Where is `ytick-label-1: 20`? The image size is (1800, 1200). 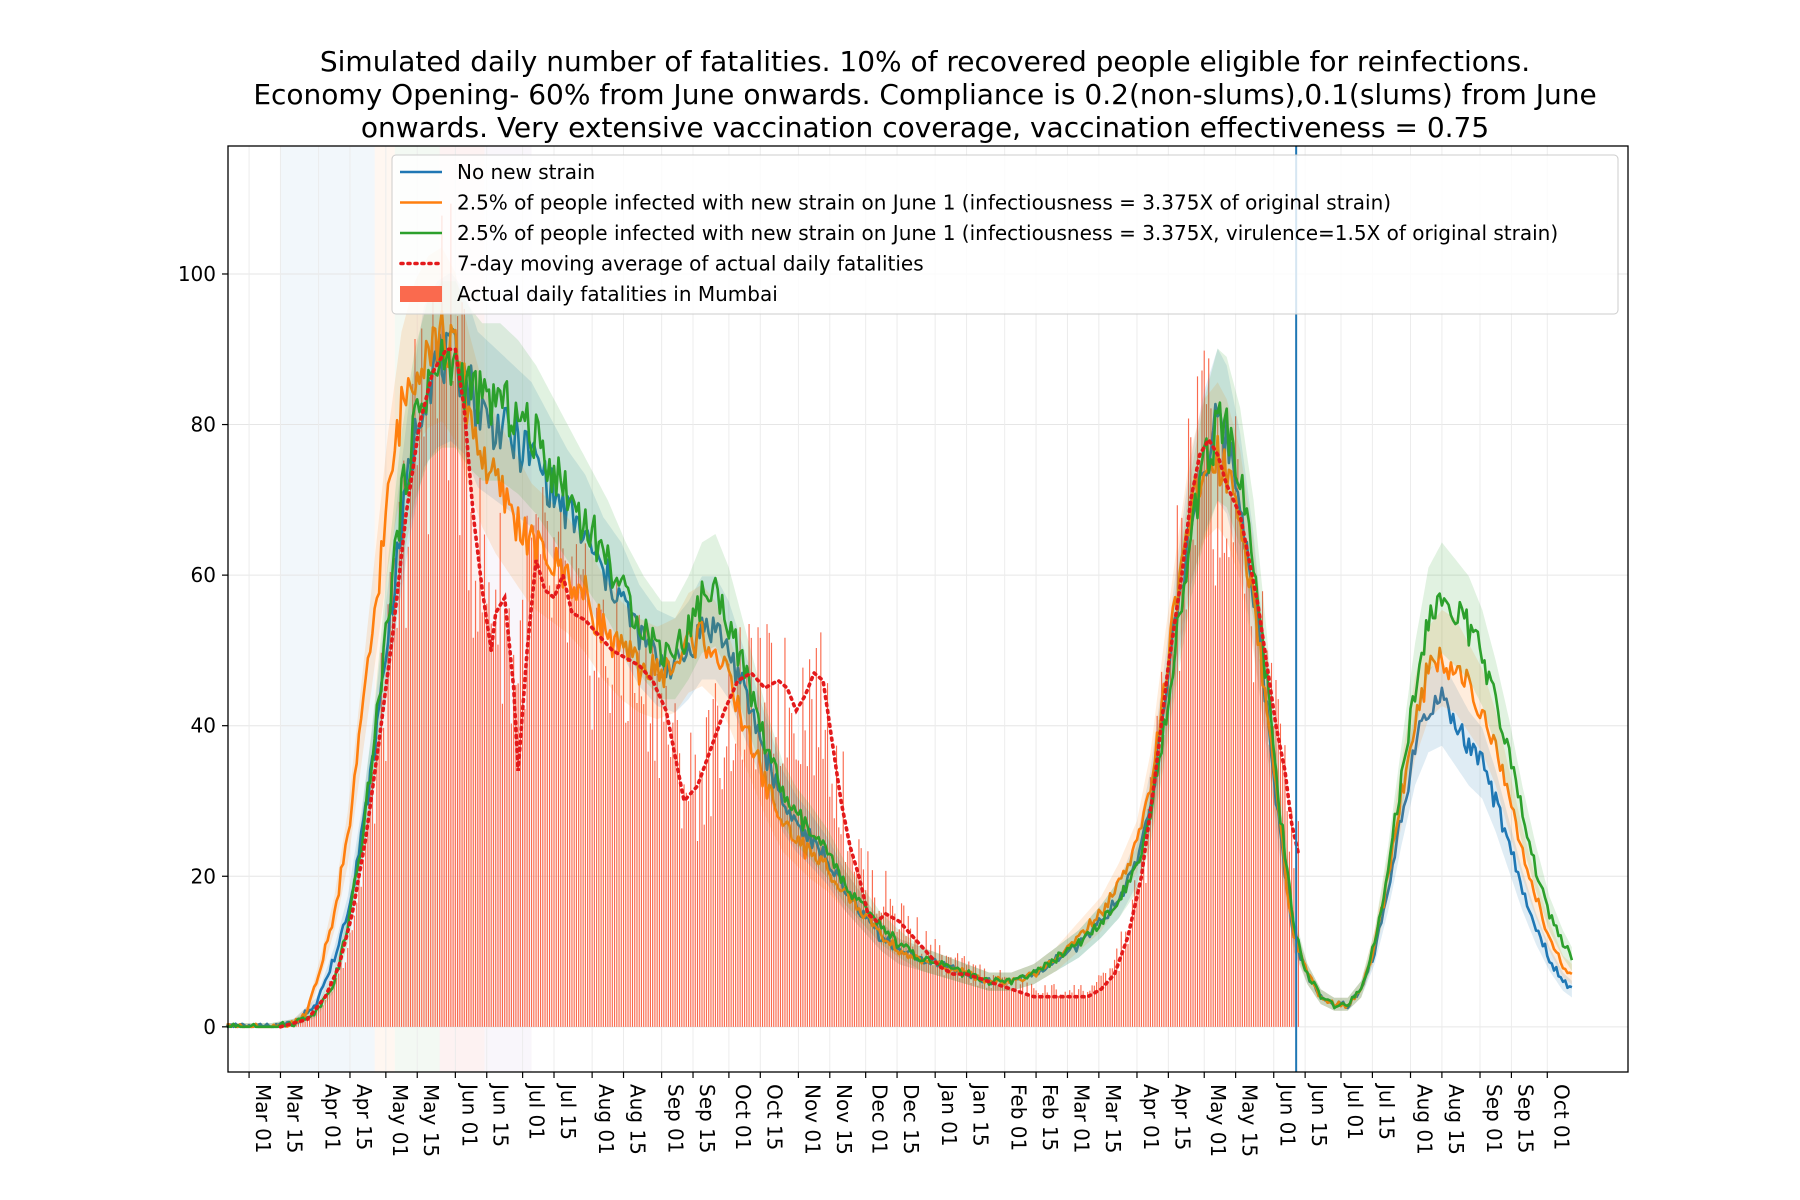 ytick-label-1: 20 is located at coordinates (203, 876).